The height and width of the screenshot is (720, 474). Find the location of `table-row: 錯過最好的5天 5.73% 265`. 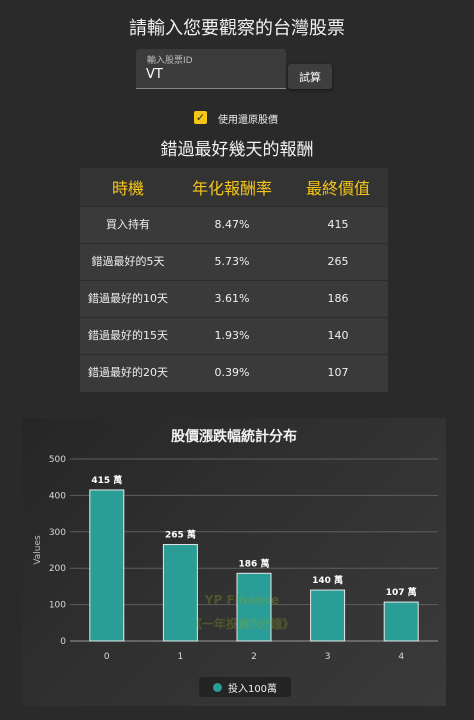

table-row: 錯過最好的5天 5.73% 265 is located at coordinates (234, 261).